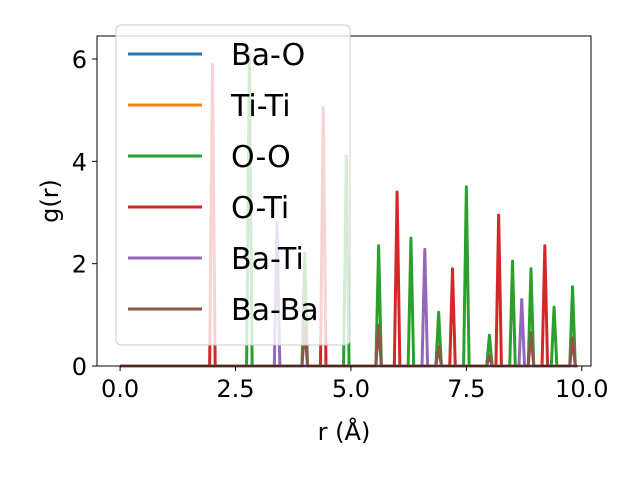 This screenshot has height=480, width=640. Describe the element at coordinates (268, 55) in the screenshot. I see `legend-entry: Ba-O` at that location.